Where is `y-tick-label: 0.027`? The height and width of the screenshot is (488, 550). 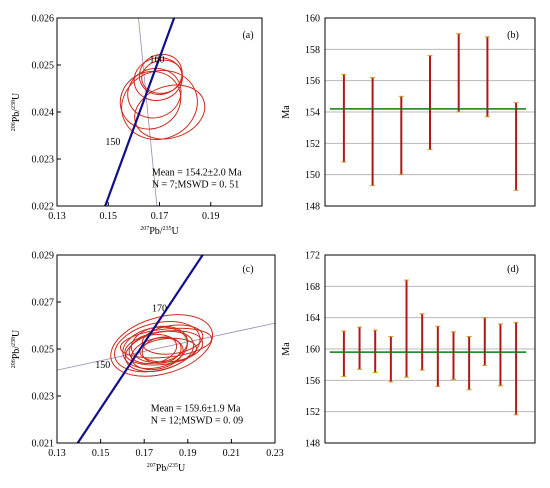 y-tick-label: 0.027 is located at coordinates (43, 303).